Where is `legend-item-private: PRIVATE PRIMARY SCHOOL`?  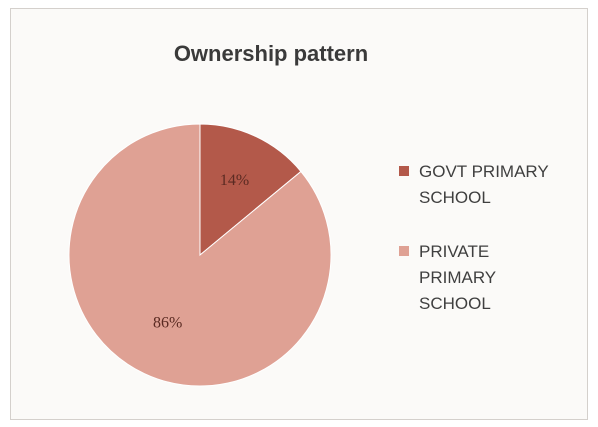 legend-item-private: PRIVATE PRIMARY SCHOOL is located at coordinates (494, 278).